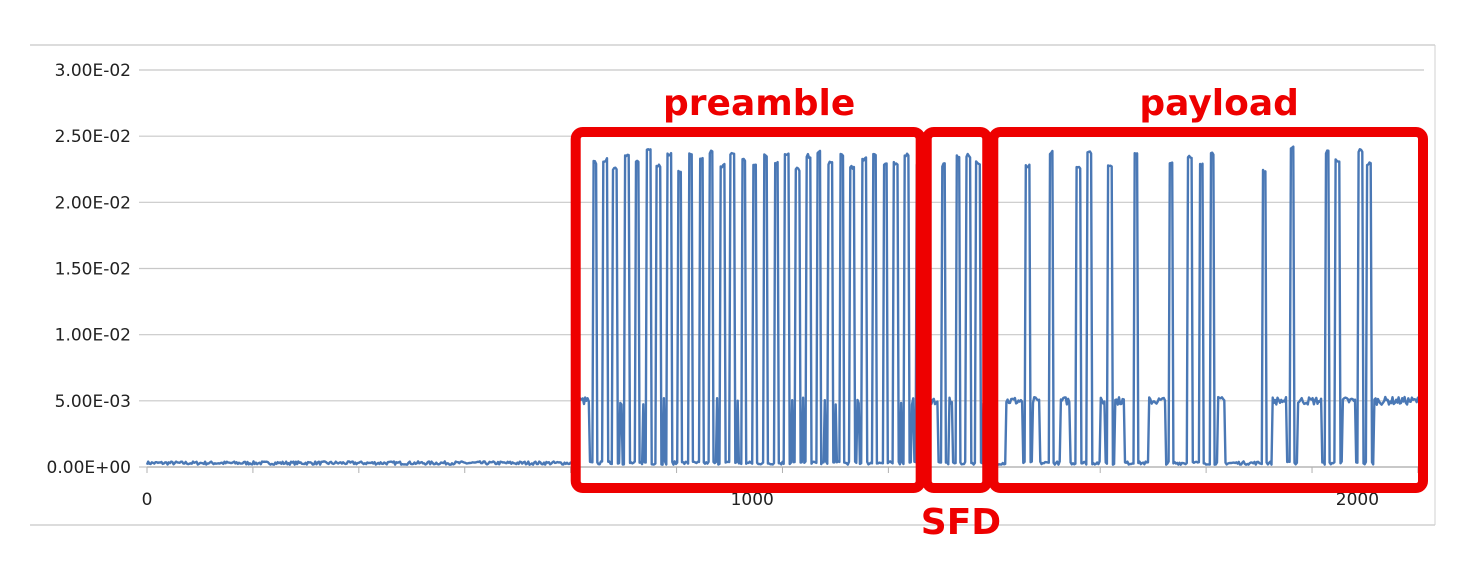  Describe the element at coordinates (147, 500) in the screenshot. I see `x-tick-label: 0` at that location.